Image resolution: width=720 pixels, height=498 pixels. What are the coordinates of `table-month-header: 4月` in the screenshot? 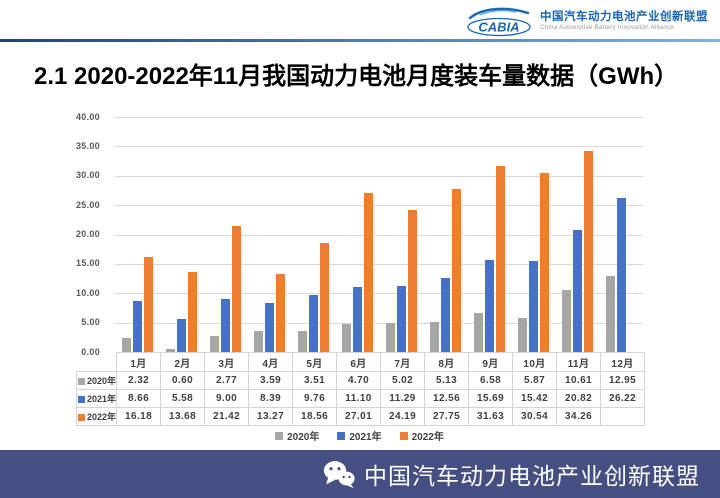 It's located at (271, 362).